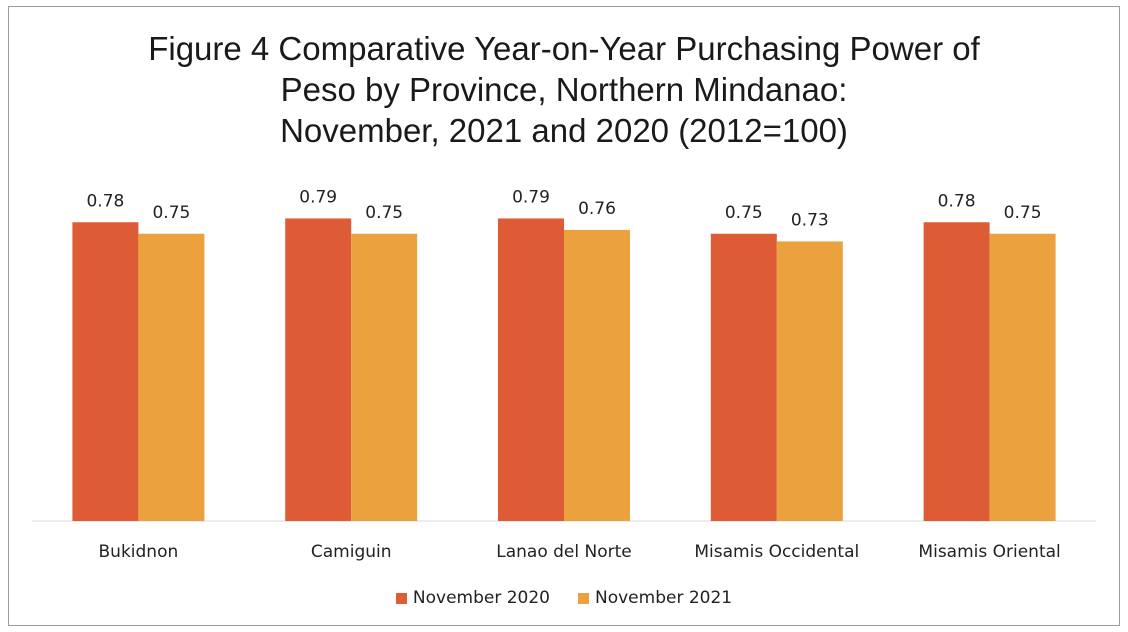  Describe the element at coordinates (564, 552) in the screenshot. I see `x-tick-label-lanao-del-norte: Lanao del Norte` at that location.